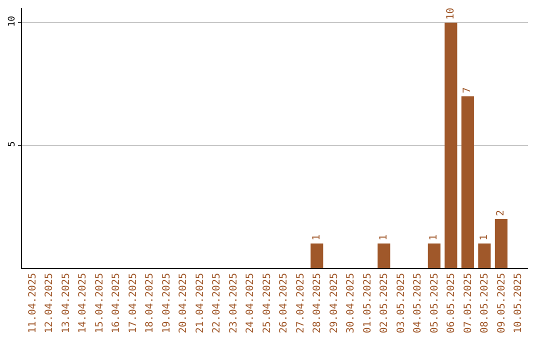 The width and height of the screenshot is (540, 340). Describe the element at coordinates (468, 90) in the screenshot. I see `data-label: 7` at that location.